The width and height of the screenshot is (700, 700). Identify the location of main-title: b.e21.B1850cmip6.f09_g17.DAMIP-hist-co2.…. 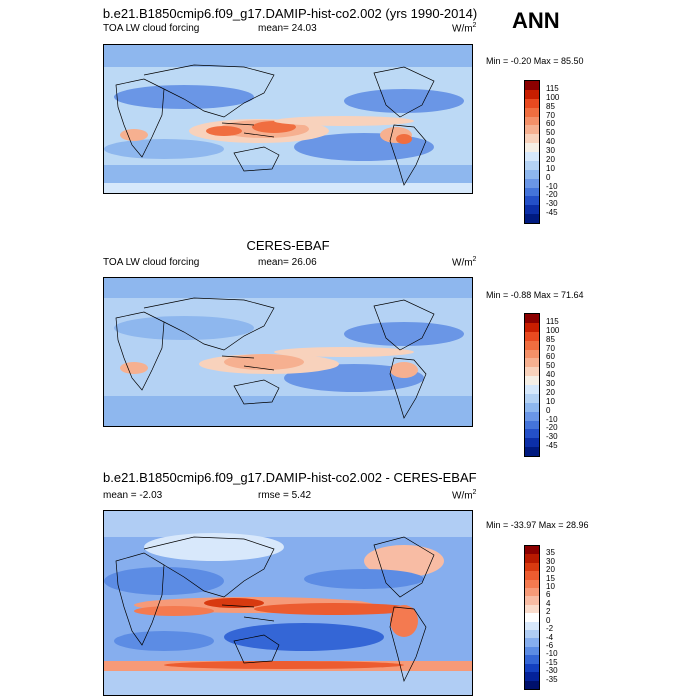
(290, 13).